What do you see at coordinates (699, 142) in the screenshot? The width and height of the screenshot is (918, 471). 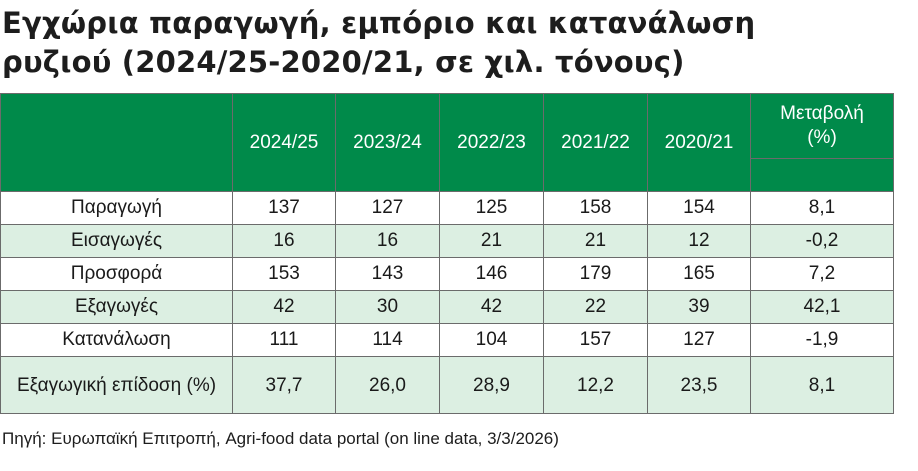 I see `header-year: 2020/21` at bounding box center [699, 142].